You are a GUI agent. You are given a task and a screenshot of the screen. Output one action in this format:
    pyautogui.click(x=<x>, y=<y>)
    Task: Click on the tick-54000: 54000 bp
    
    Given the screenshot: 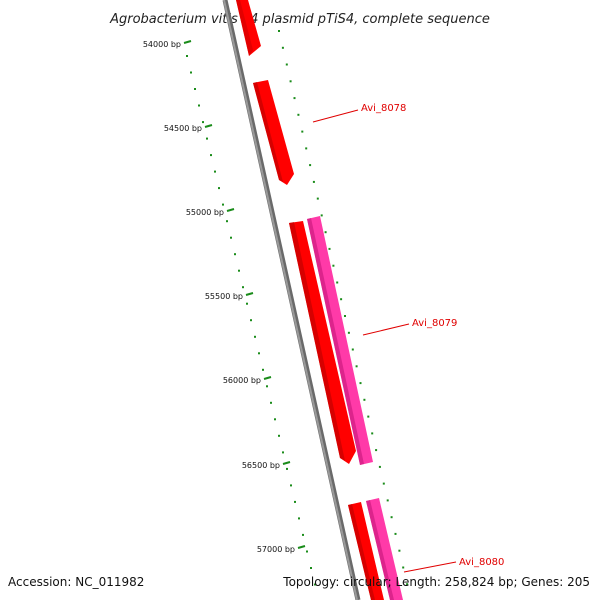 What is the action you would take?
    pyautogui.click(x=167, y=44)
    